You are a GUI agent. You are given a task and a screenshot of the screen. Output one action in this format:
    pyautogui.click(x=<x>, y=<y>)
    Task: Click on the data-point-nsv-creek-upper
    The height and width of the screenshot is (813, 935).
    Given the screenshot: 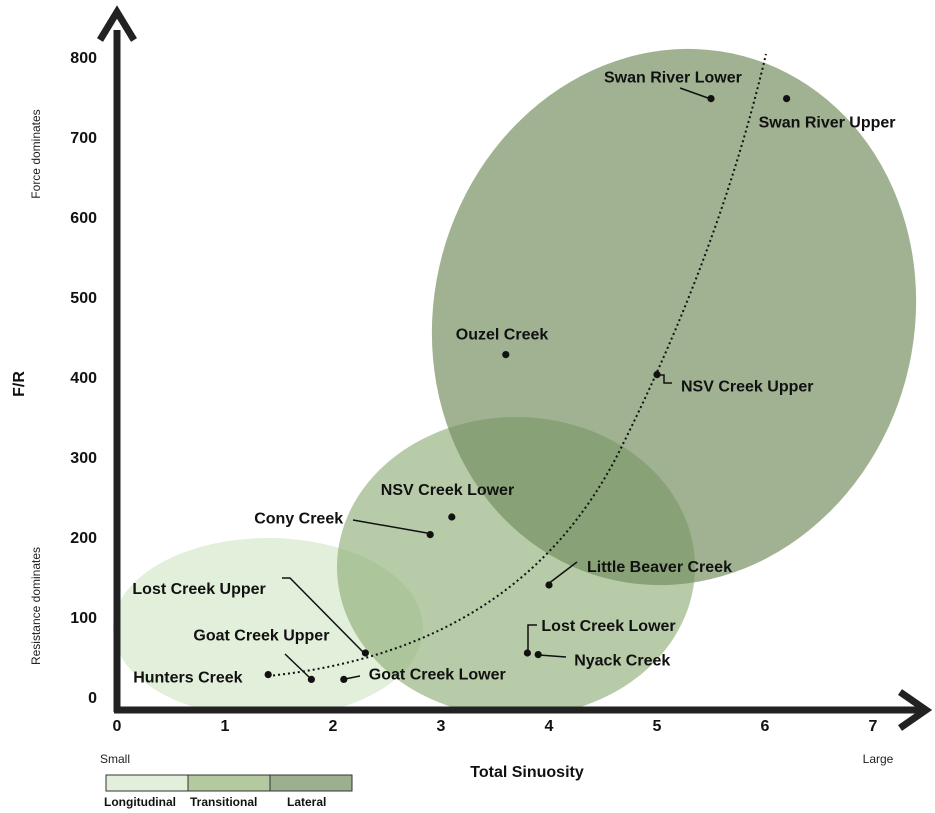 What is the action you would take?
    pyautogui.click(x=657, y=375)
    